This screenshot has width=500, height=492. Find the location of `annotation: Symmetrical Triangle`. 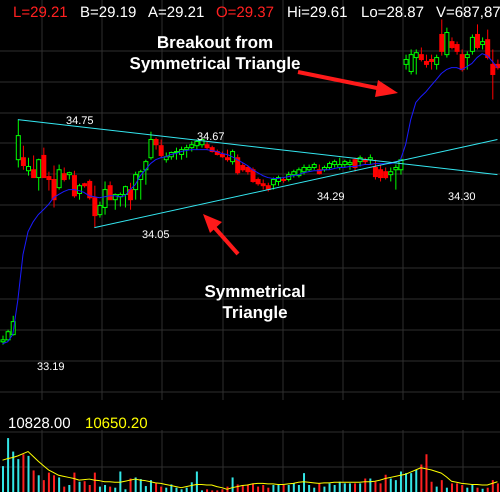

annotation: Symmetrical Triangle is located at coordinates (255, 302).